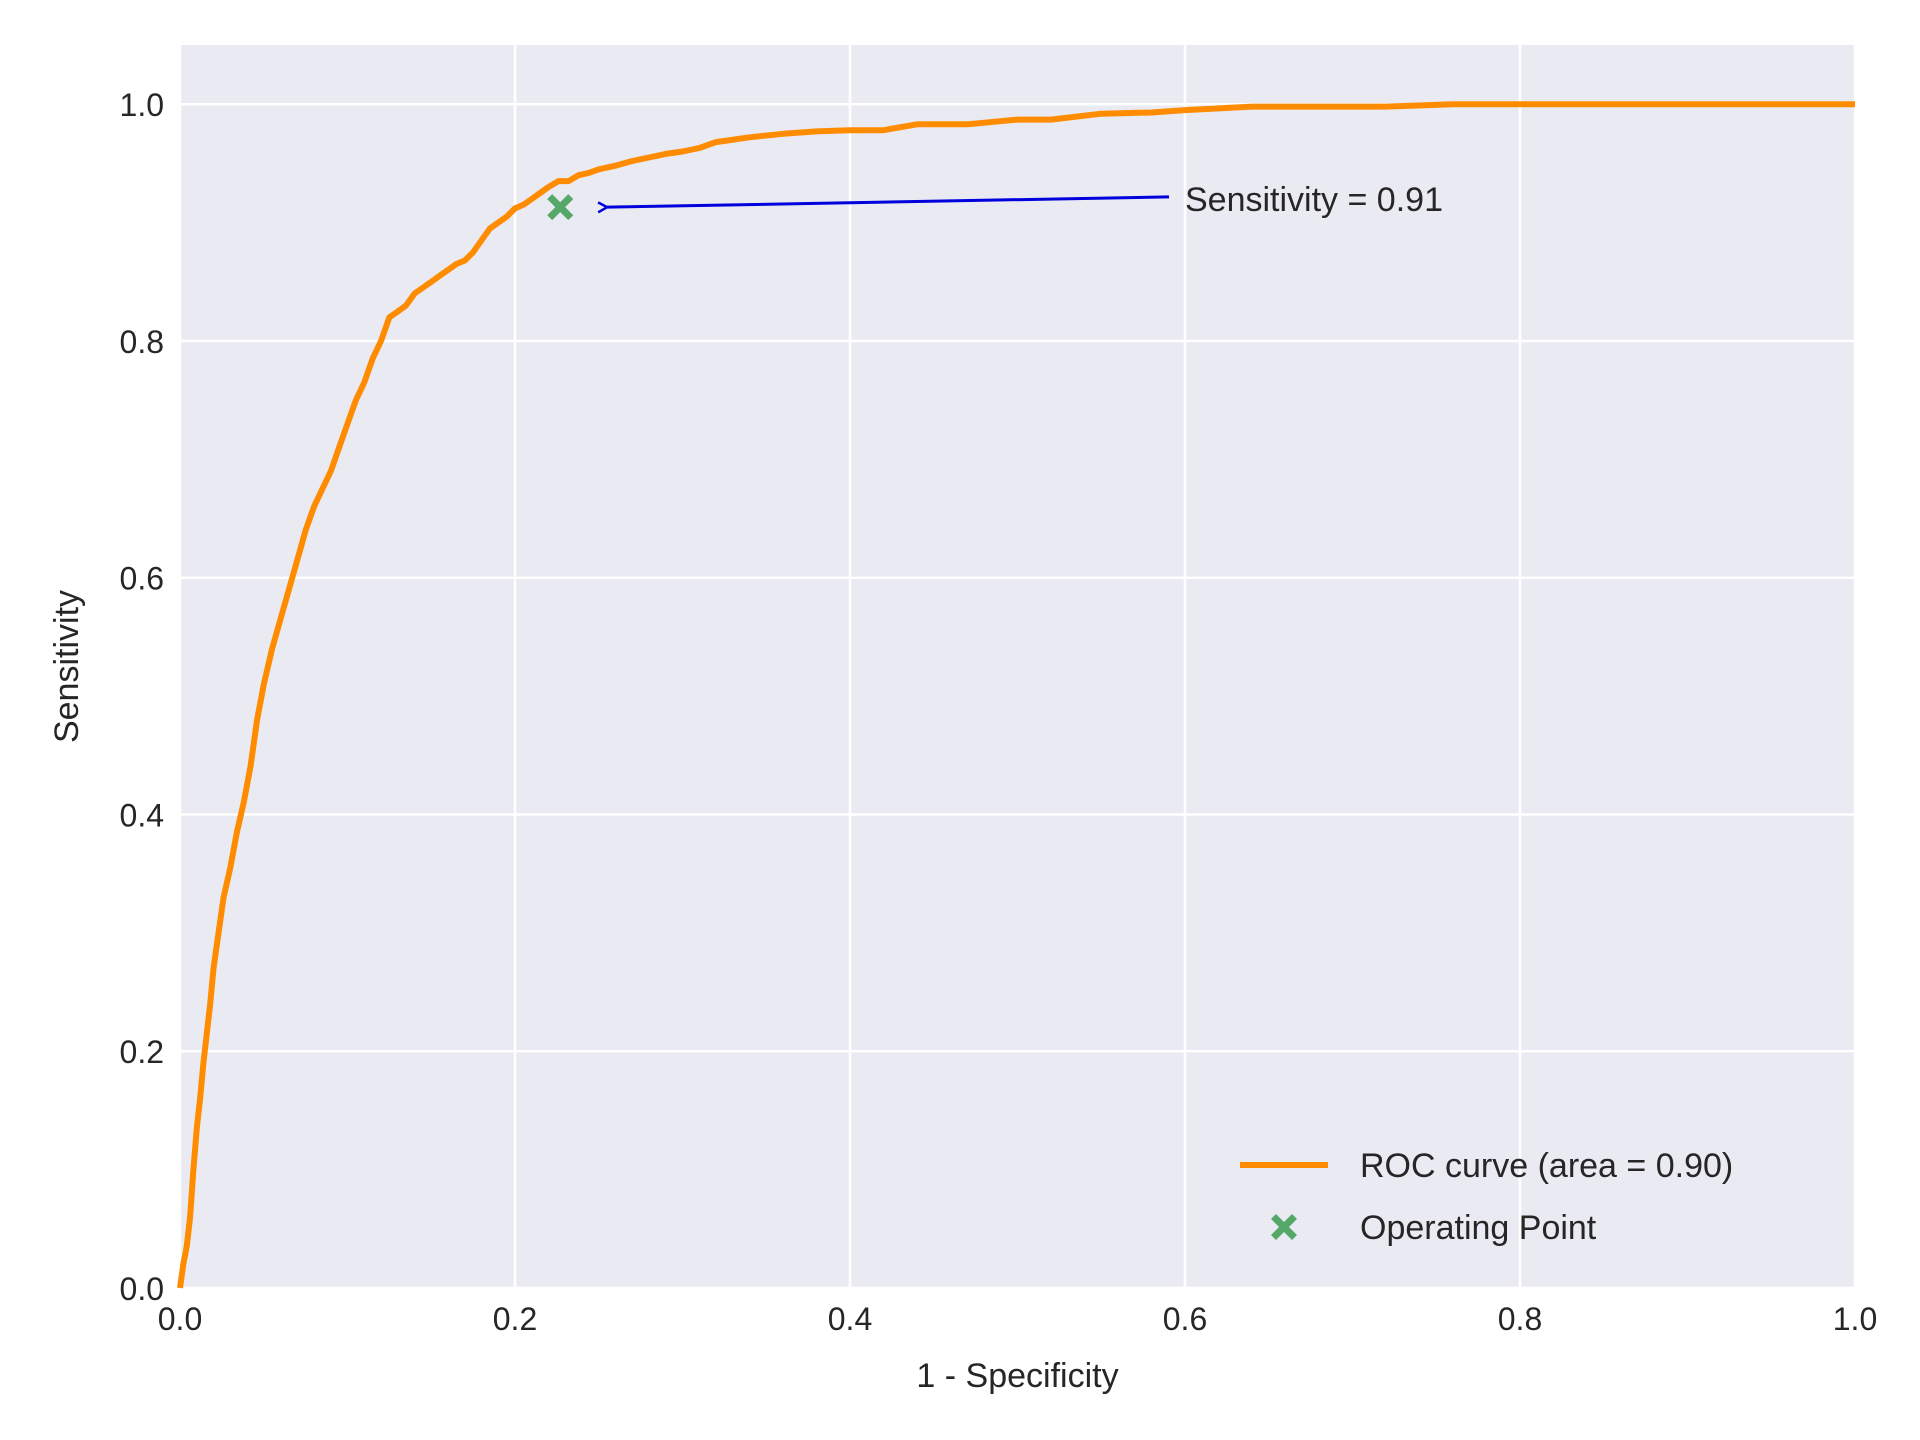 The width and height of the screenshot is (1920, 1440). Describe the element at coordinates (1017, 1376) in the screenshot. I see `x-axis-label: 1 - Specificity` at that location.